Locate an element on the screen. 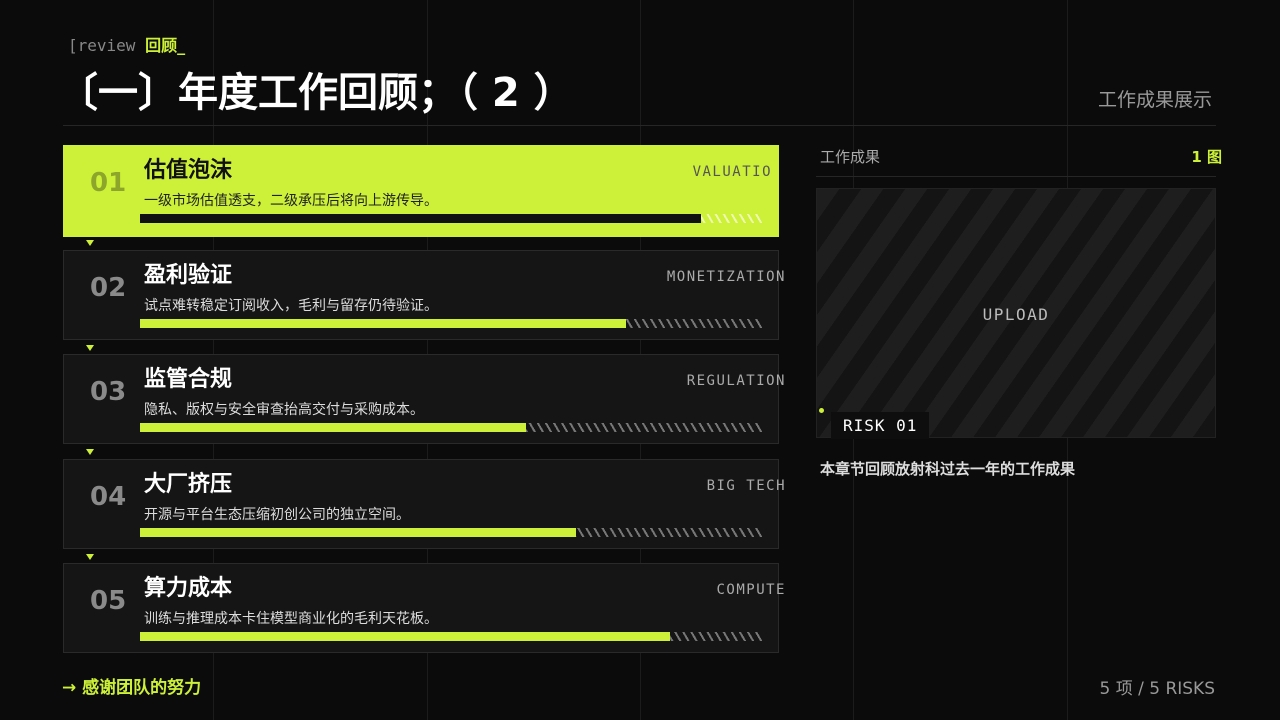 The height and width of the screenshot is (720, 1280). item-number: 03 is located at coordinates (108, 392).